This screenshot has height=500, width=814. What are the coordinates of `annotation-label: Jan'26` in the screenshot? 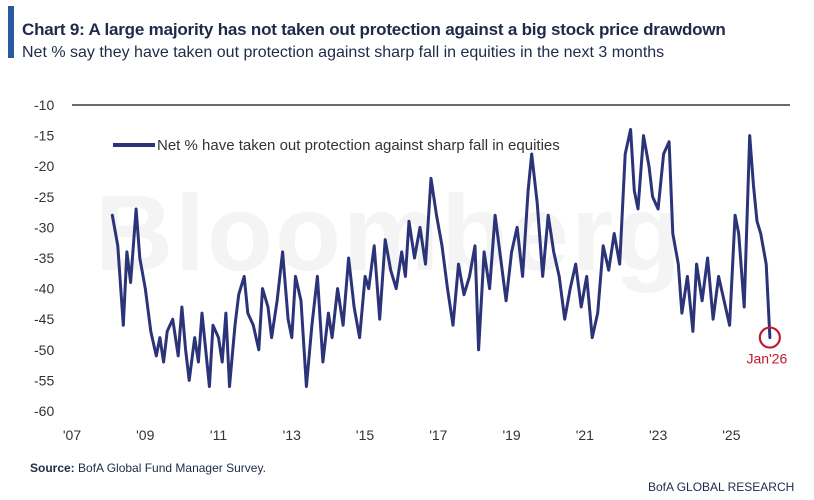 It's located at (766, 359).